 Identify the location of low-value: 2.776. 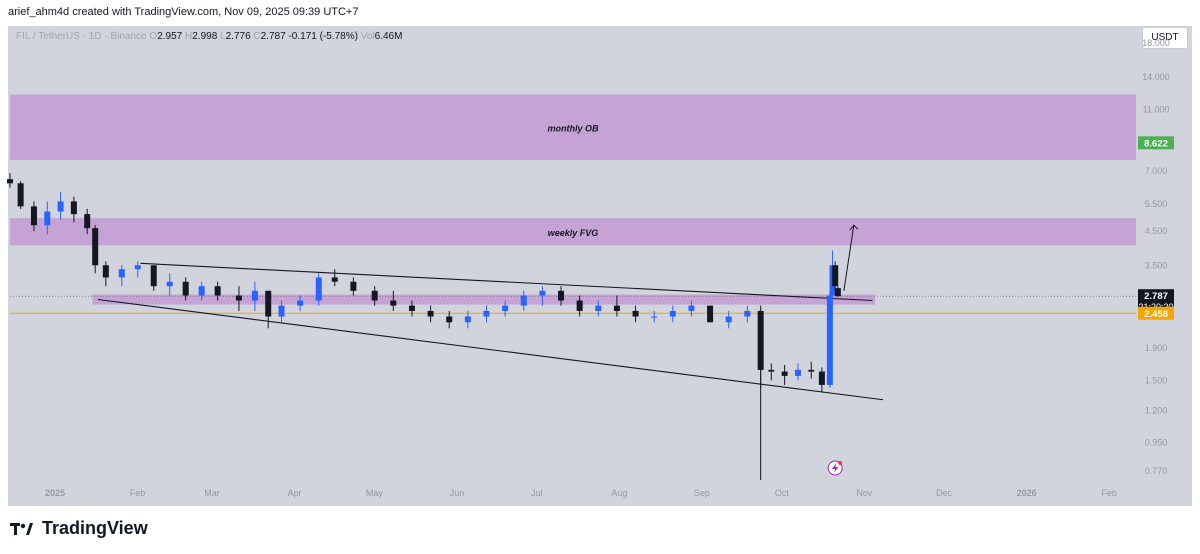
(238, 36).